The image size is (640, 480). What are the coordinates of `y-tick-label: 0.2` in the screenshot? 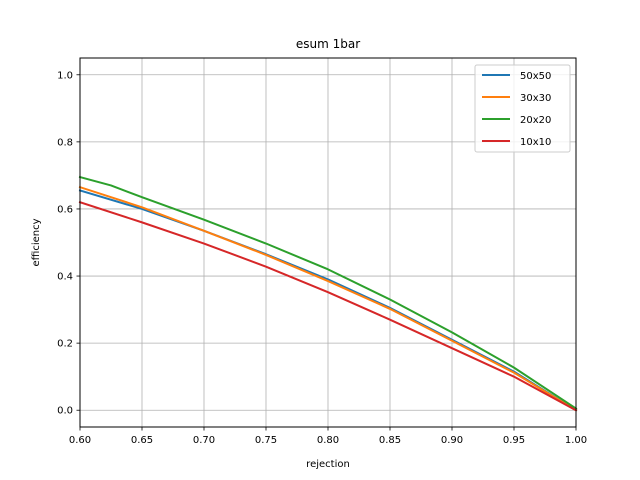 It's located at (65, 344).